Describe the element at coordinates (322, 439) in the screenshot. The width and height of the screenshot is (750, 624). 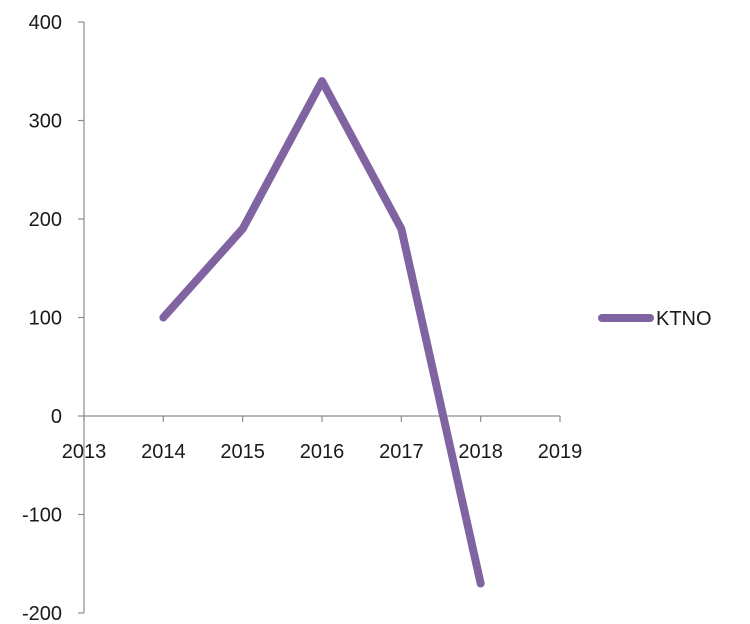
I see `x-axis: 2013 2014 2015 2016 2017 2018 2019` at that location.